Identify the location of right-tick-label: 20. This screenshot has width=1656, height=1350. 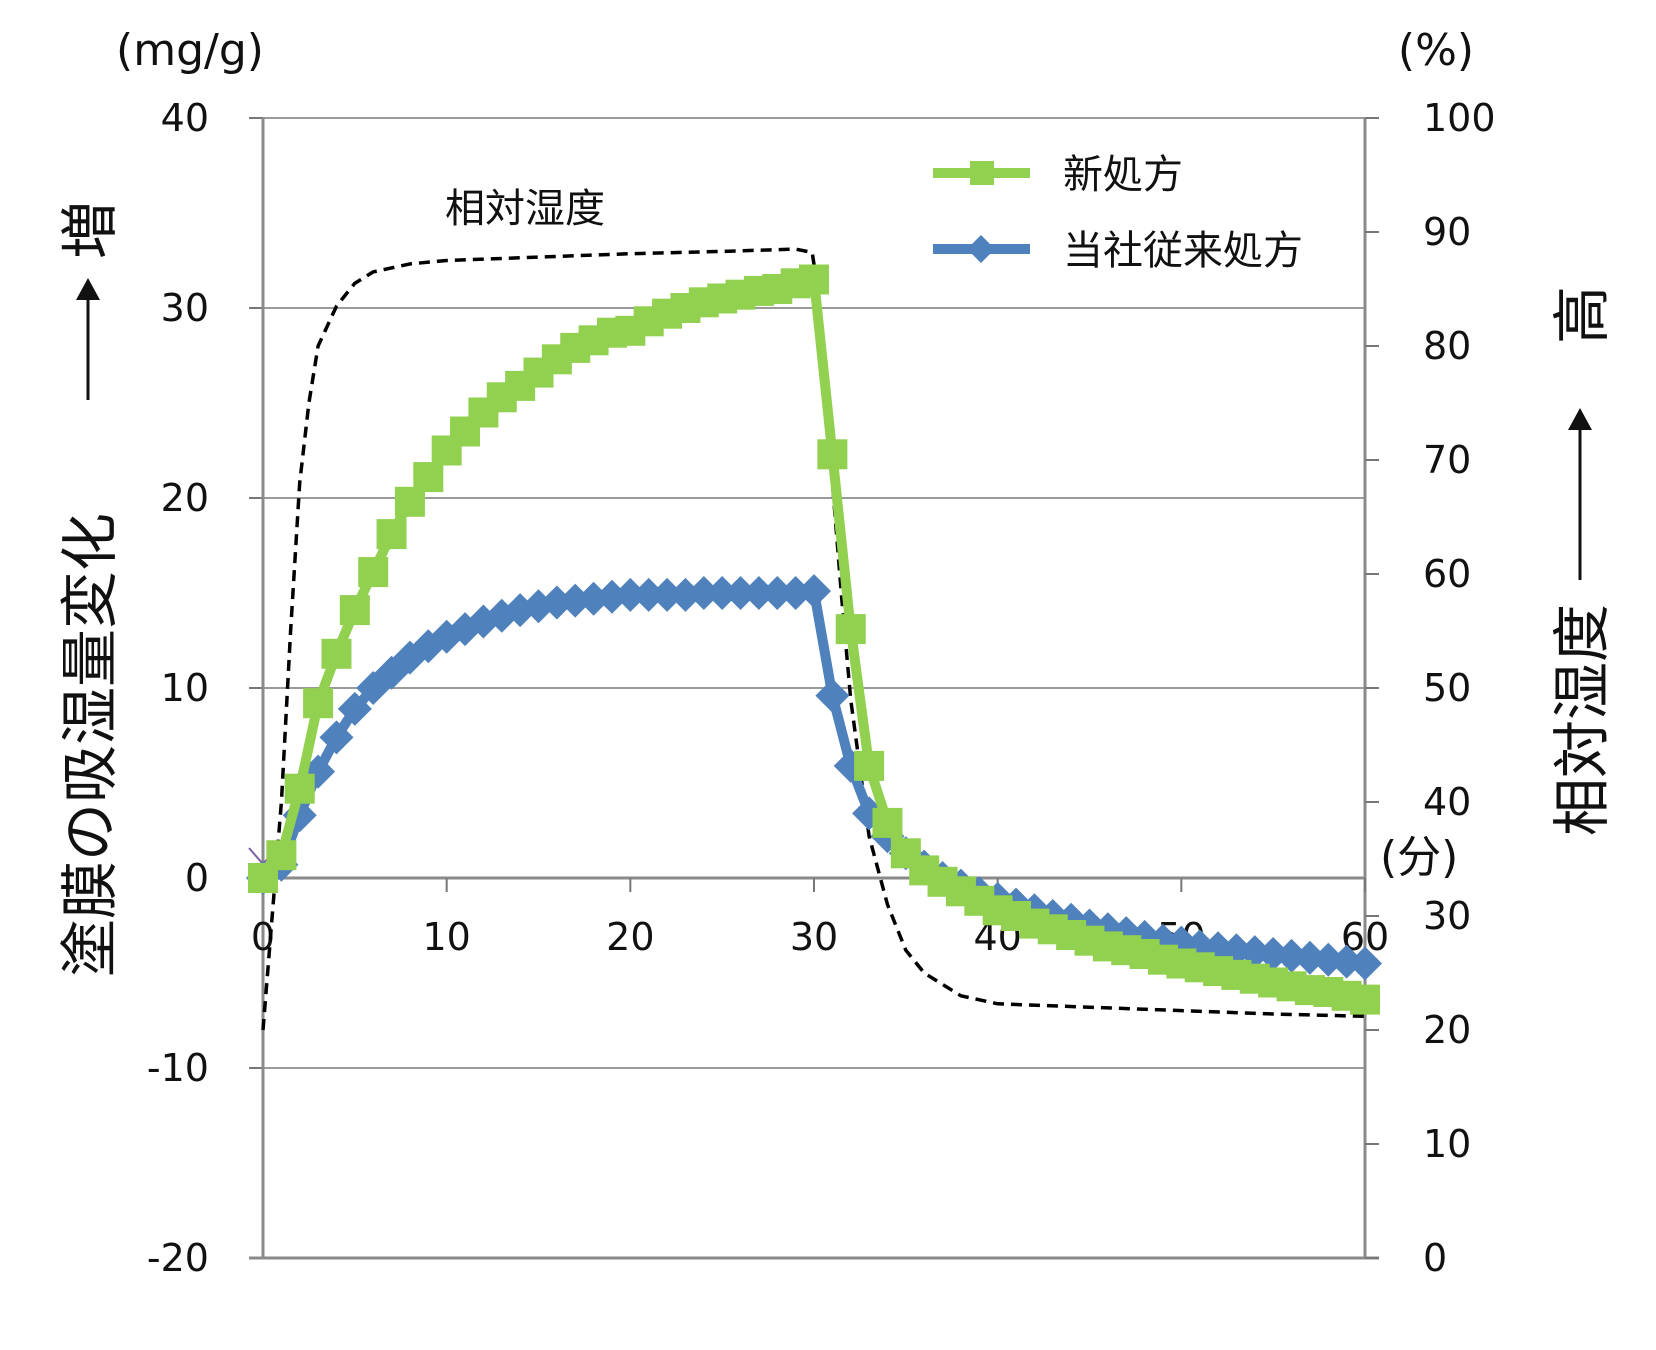
(1447, 1030).